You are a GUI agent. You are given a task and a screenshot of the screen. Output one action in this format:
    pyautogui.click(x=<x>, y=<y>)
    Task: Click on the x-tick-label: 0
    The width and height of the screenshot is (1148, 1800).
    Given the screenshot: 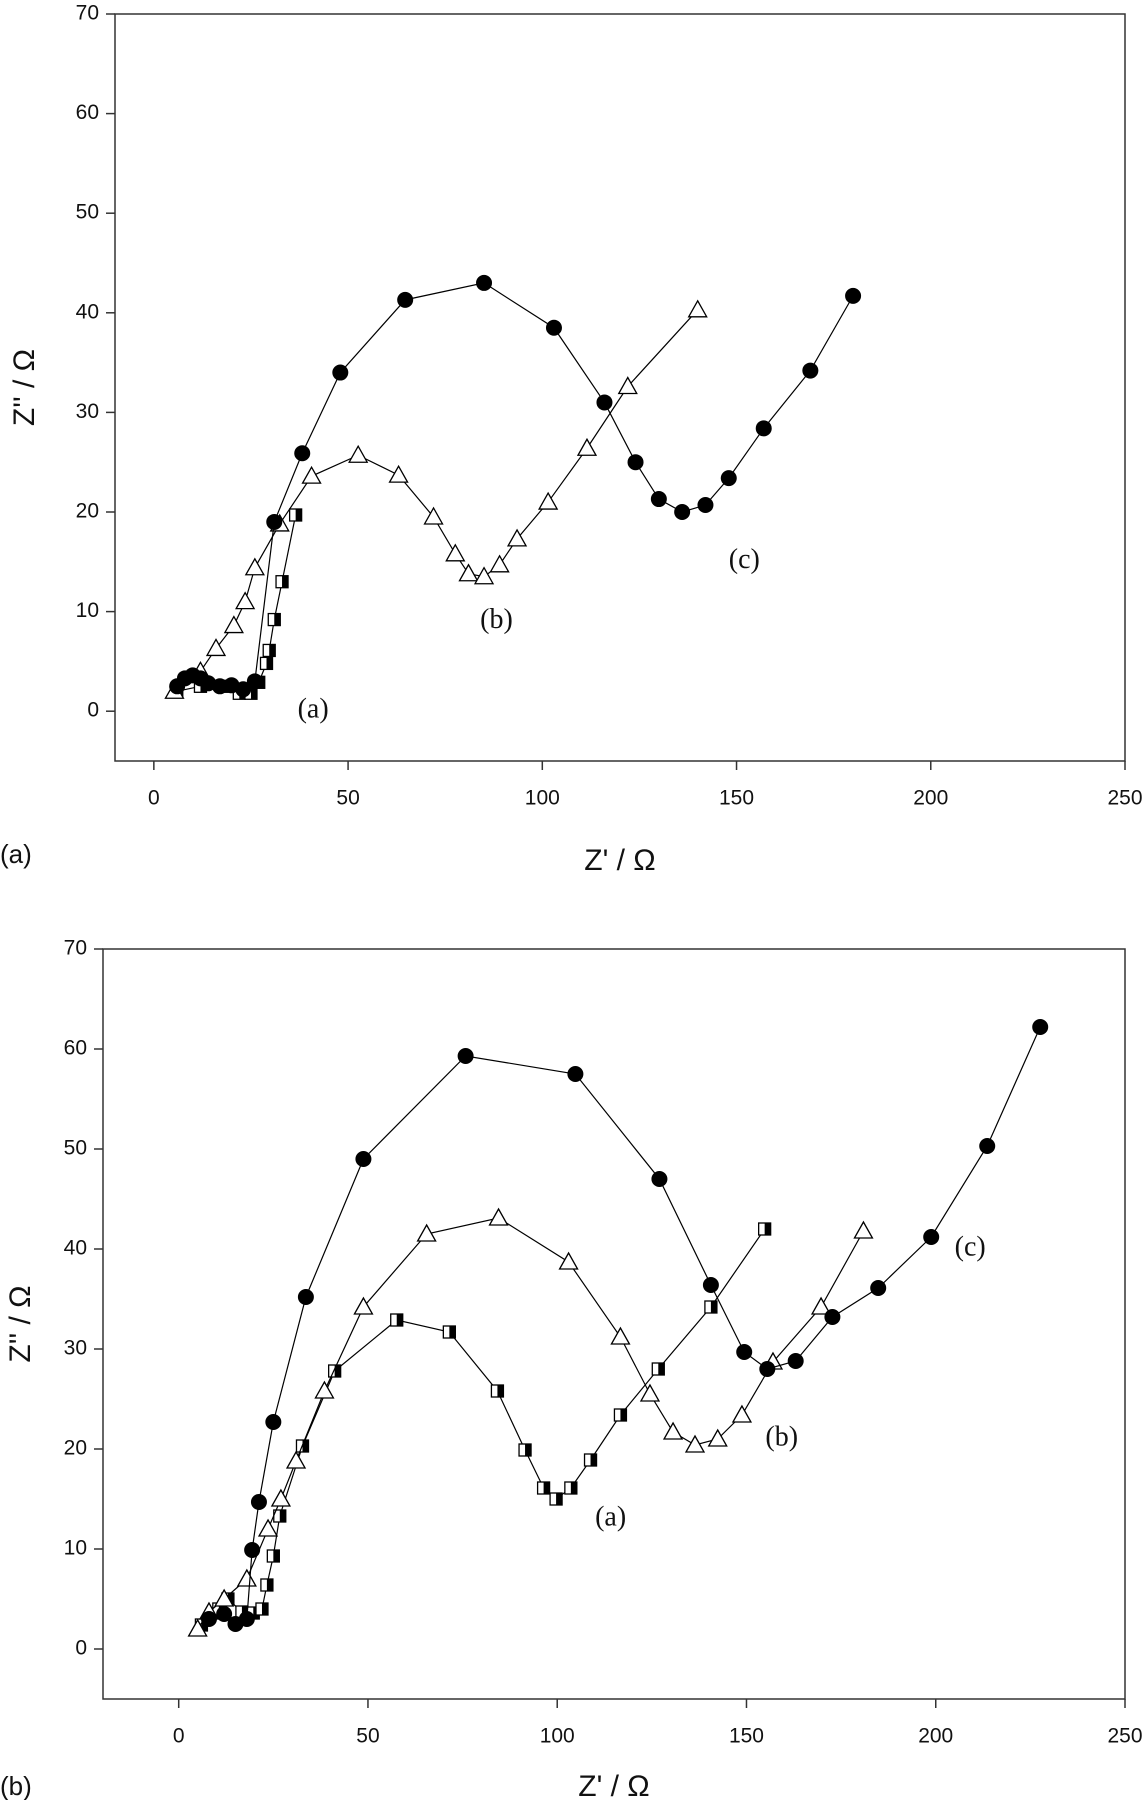 What is the action you would take?
    pyautogui.click(x=154, y=798)
    